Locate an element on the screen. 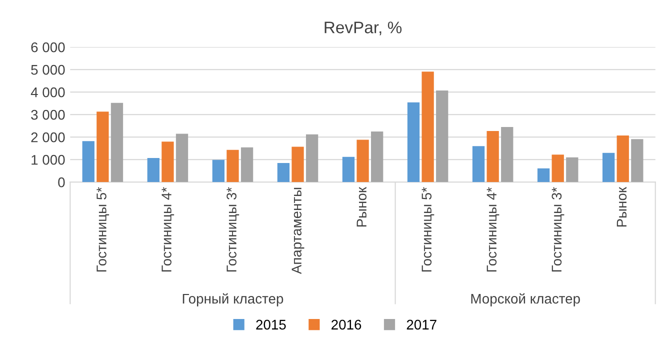 The width and height of the screenshot is (662, 341). y-tick-label: 3 000 is located at coordinates (48, 115).